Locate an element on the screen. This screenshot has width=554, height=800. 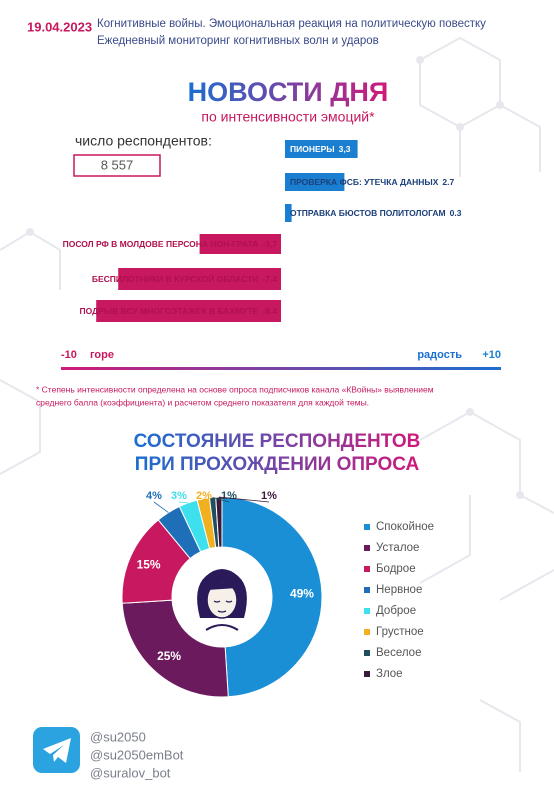
value-label: 3% is located at coordinates (179, 496).